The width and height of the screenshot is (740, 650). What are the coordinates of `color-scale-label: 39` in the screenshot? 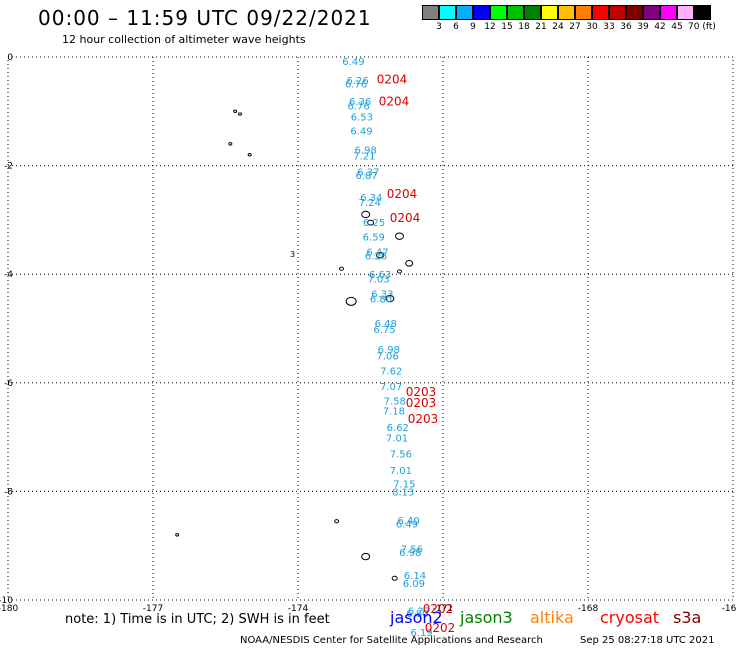 It's located at (643, 27).